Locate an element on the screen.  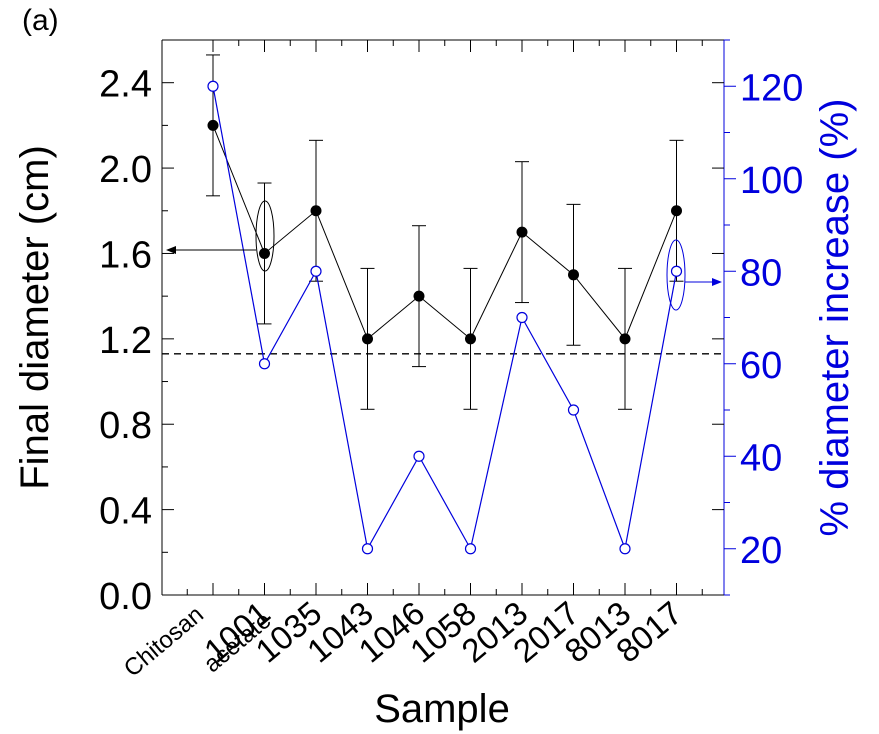
left-tick-label: 2.0 is located at coordinates (125, 170).